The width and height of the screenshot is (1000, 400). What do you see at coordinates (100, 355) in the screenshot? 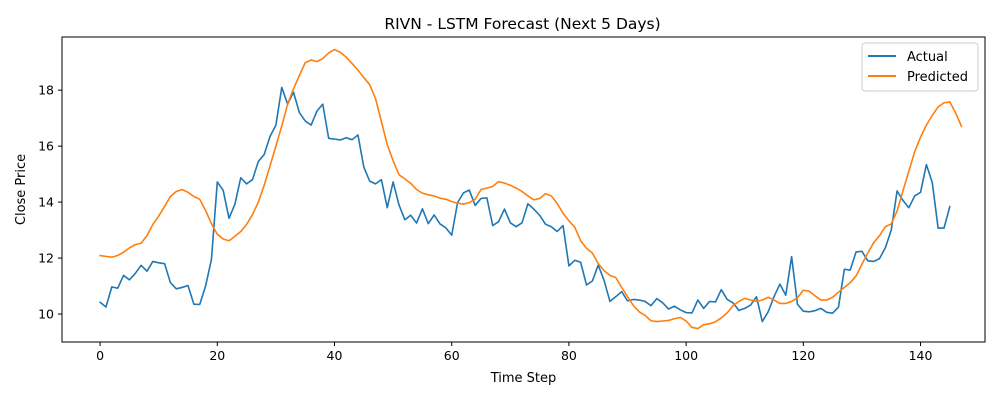
I see `x-tick-label-0: 0` at bounding box center [100, 355].